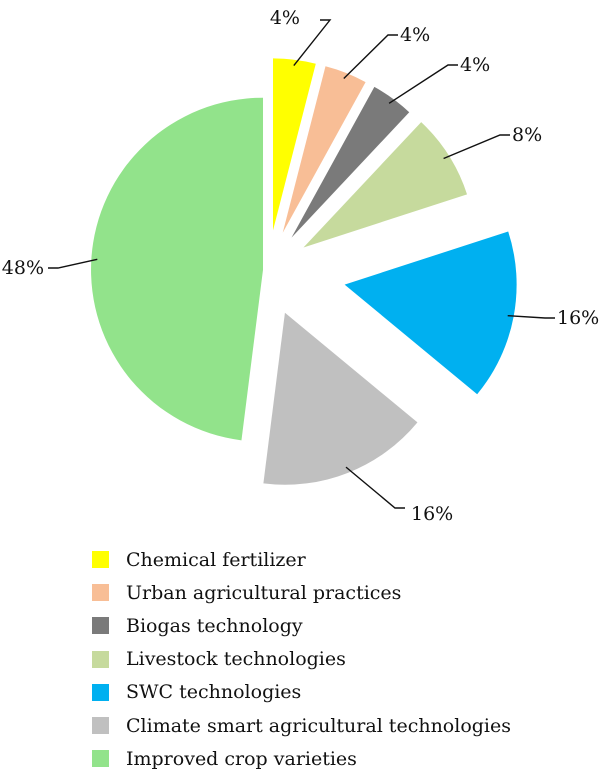  I want to click on legend-item: Climate smart agricultural technologies, so click(301, 725).